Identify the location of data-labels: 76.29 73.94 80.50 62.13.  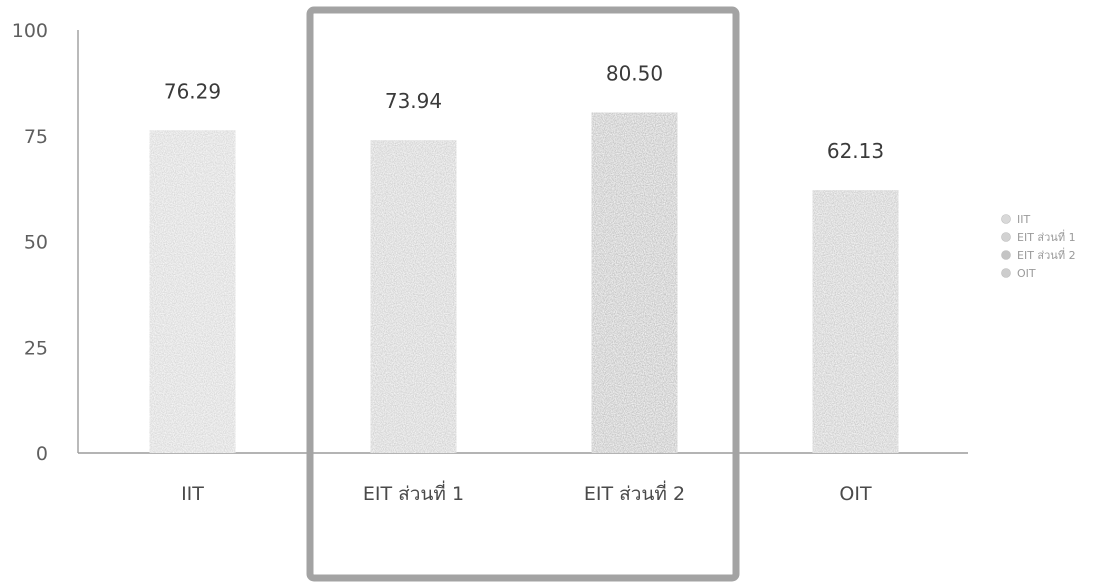
(524, 112).